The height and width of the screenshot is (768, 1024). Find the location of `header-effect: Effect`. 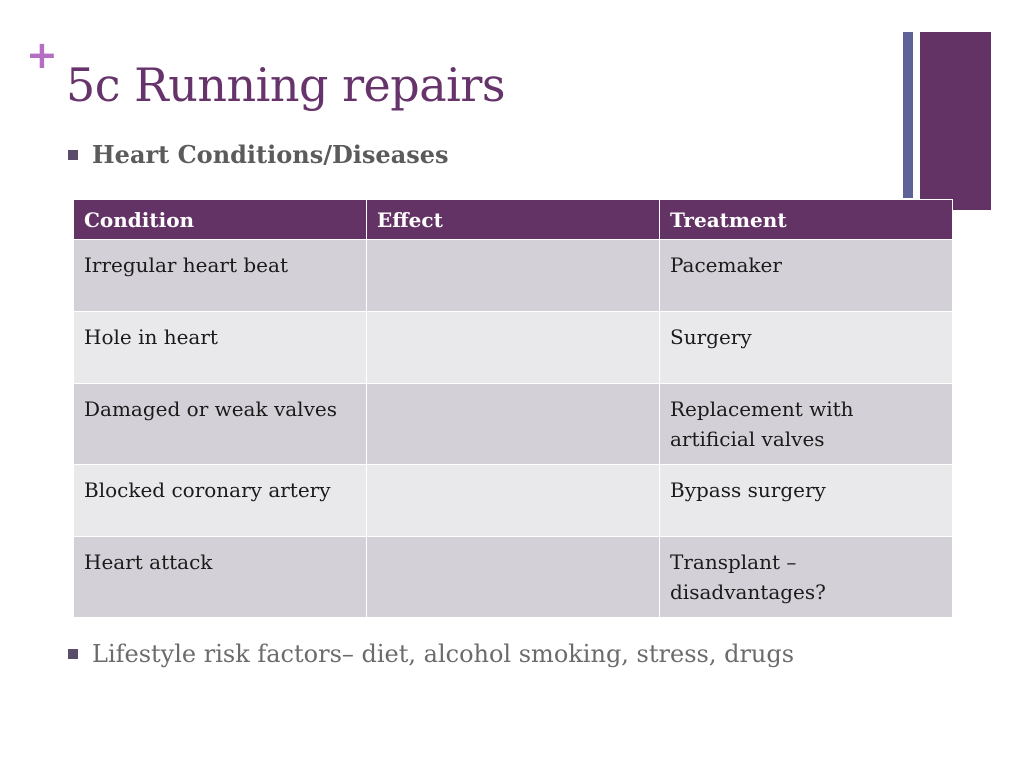

header-effect: Effect is located at coordinates (513, 219).